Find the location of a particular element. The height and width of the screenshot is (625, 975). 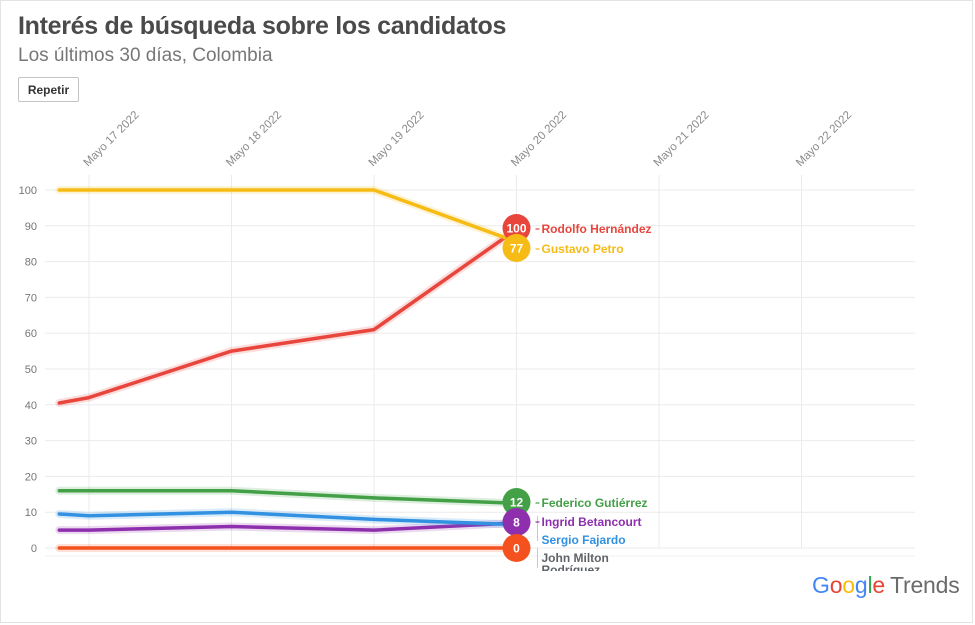

y-tick-label: 50 is located at coordinates (31, 370).